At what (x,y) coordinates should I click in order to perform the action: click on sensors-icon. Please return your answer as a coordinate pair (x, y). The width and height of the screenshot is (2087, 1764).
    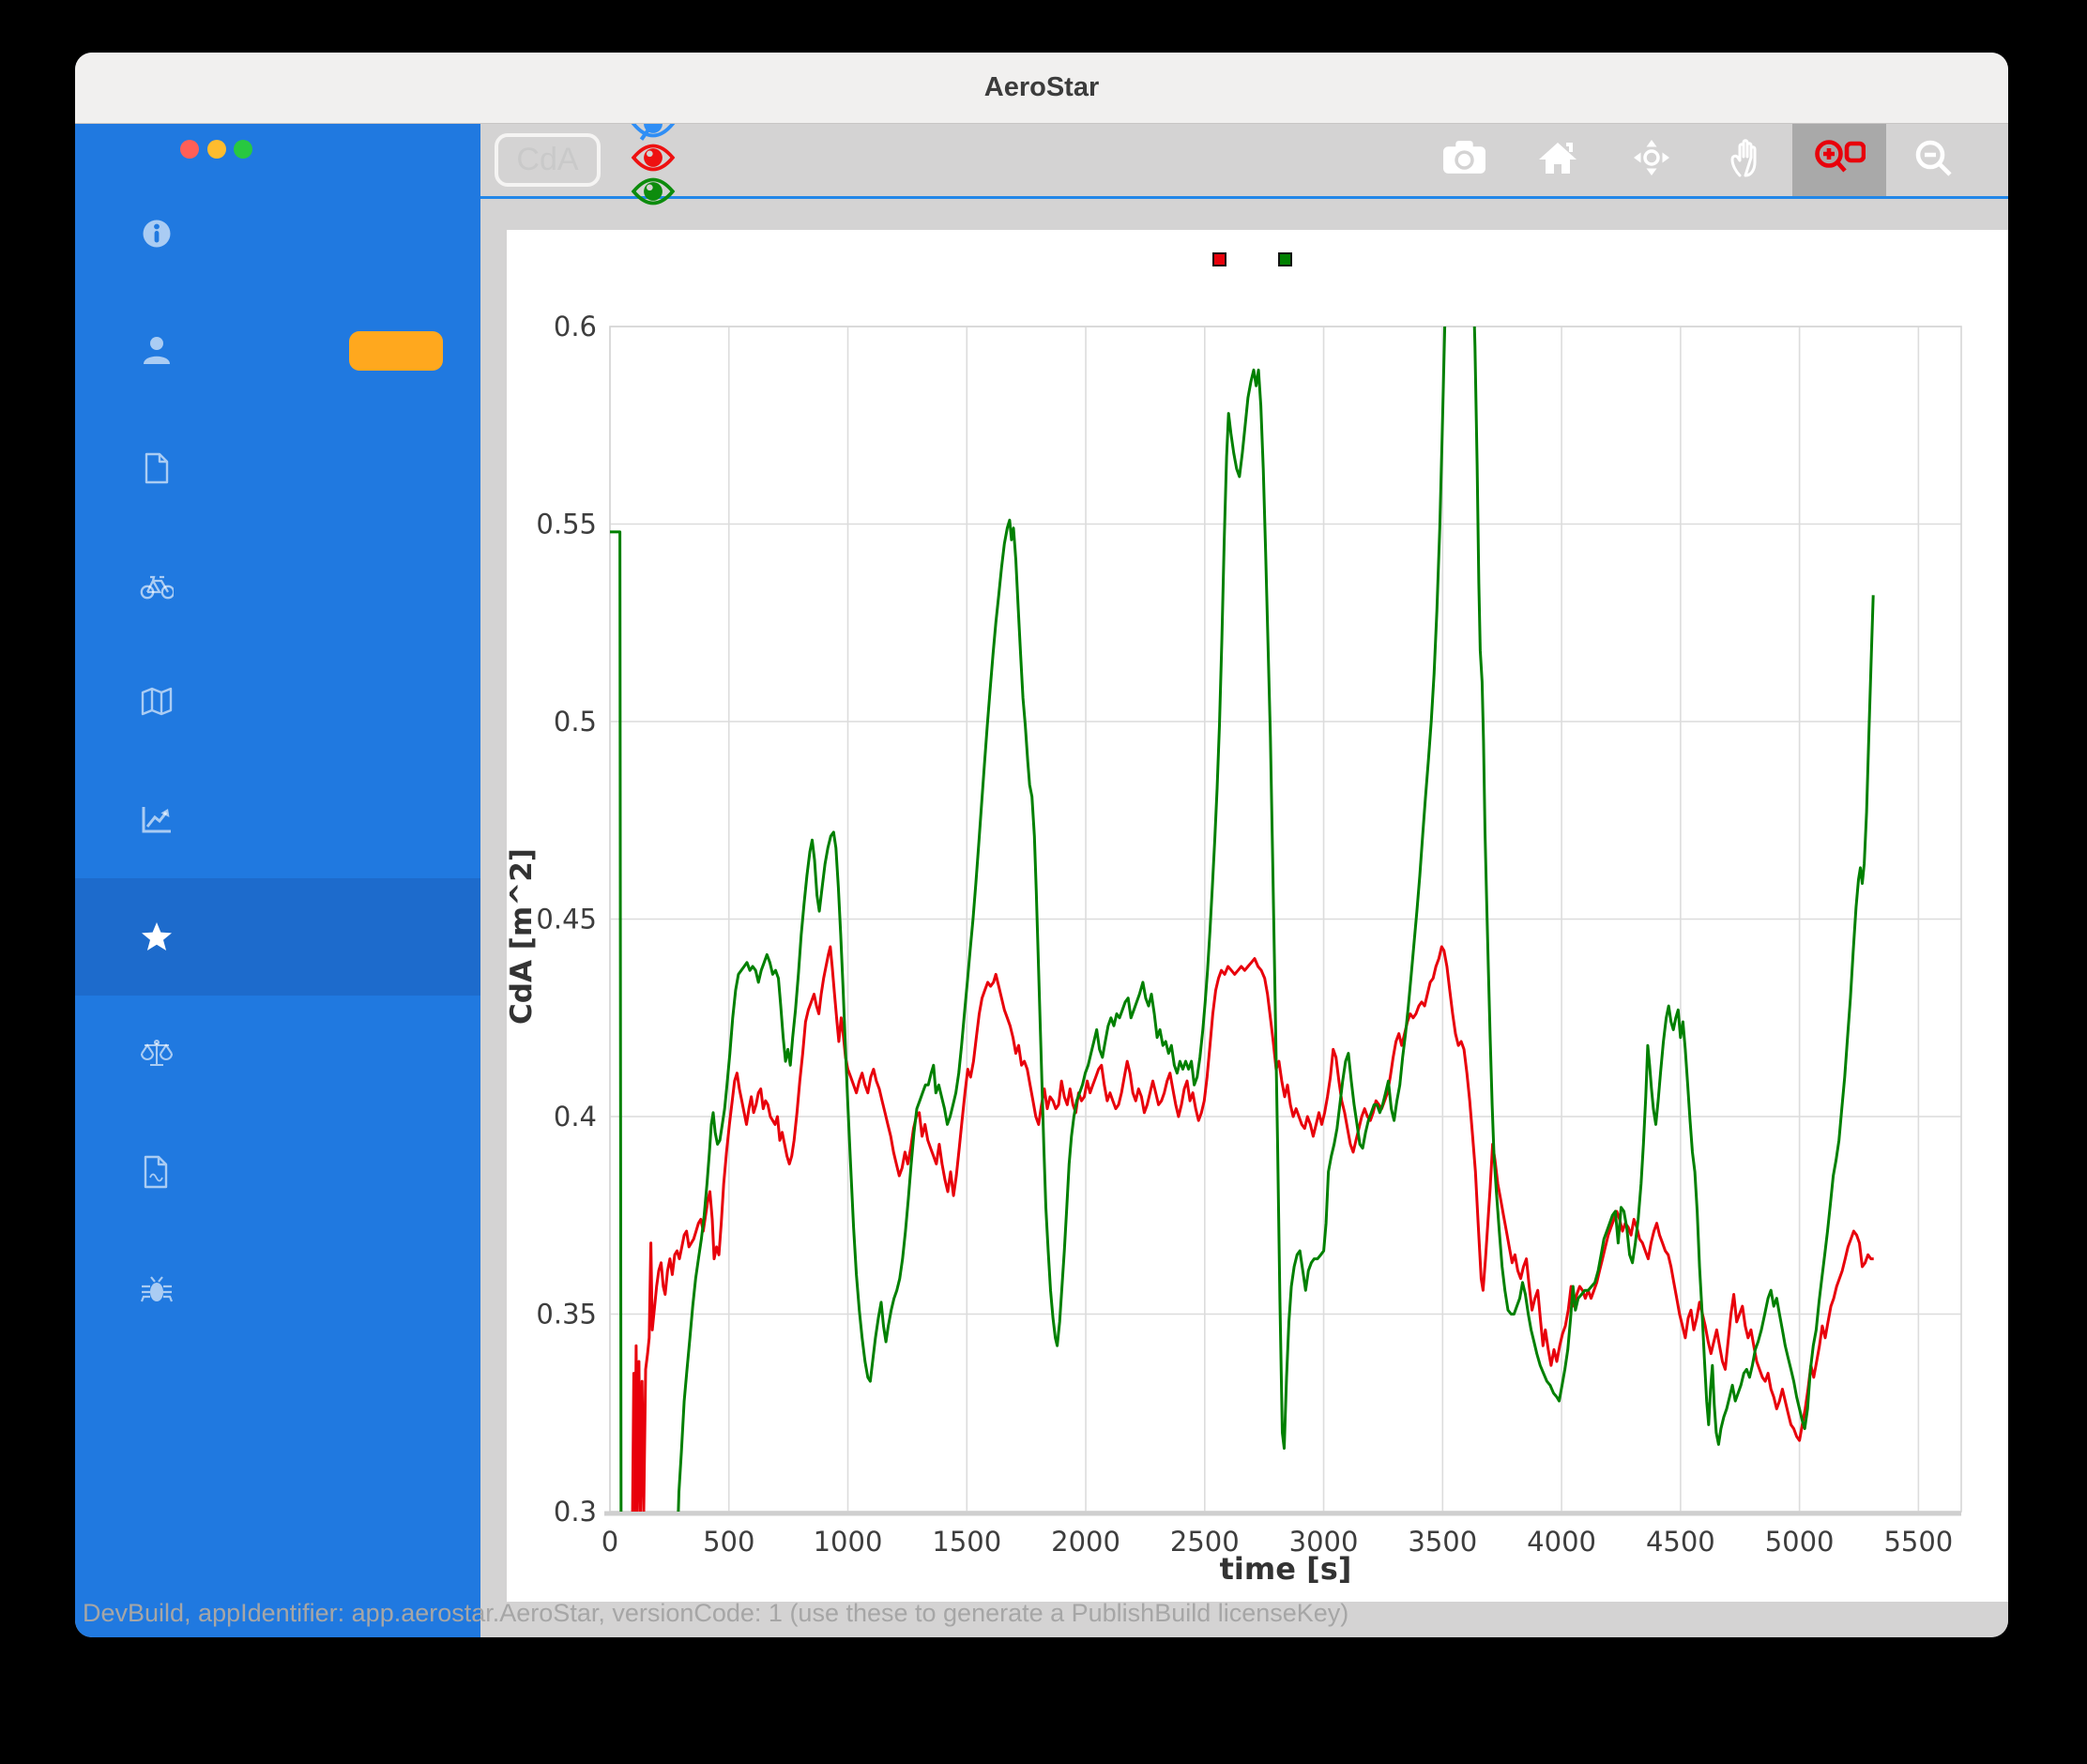
    Looking at the image, I should click on (157, 820).